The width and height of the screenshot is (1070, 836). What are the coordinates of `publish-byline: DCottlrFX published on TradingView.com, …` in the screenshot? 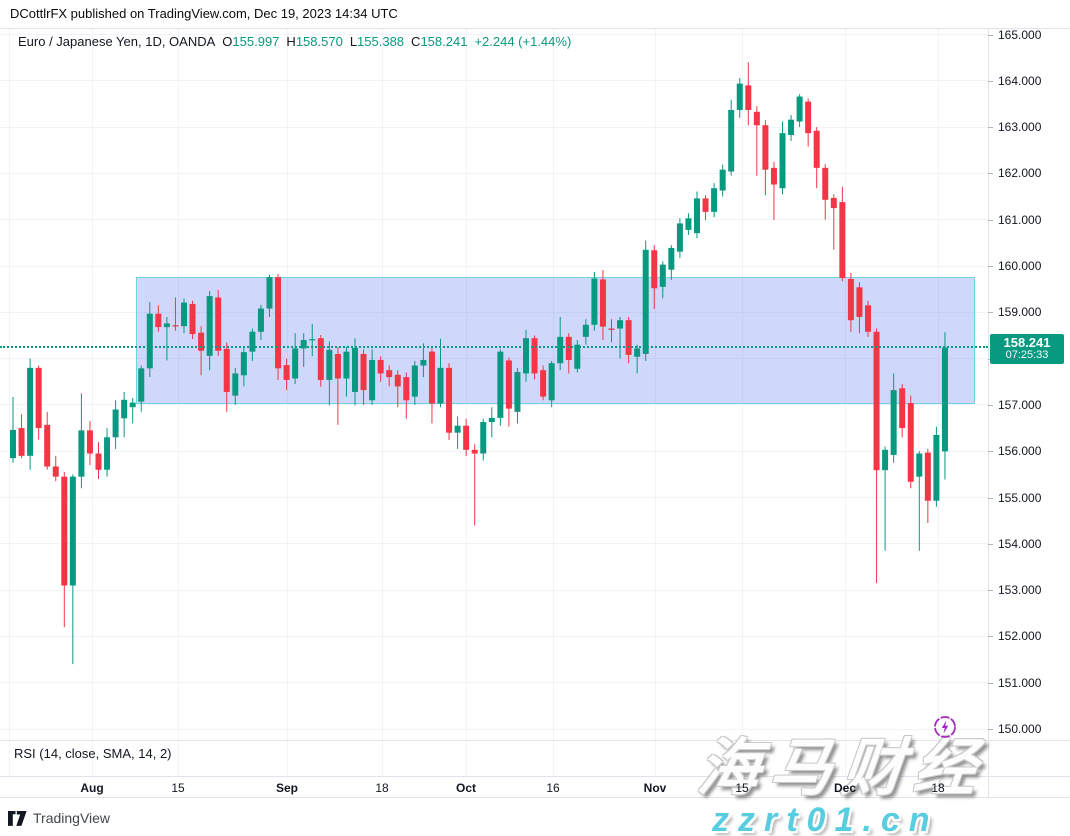 It's located at (204, 13).